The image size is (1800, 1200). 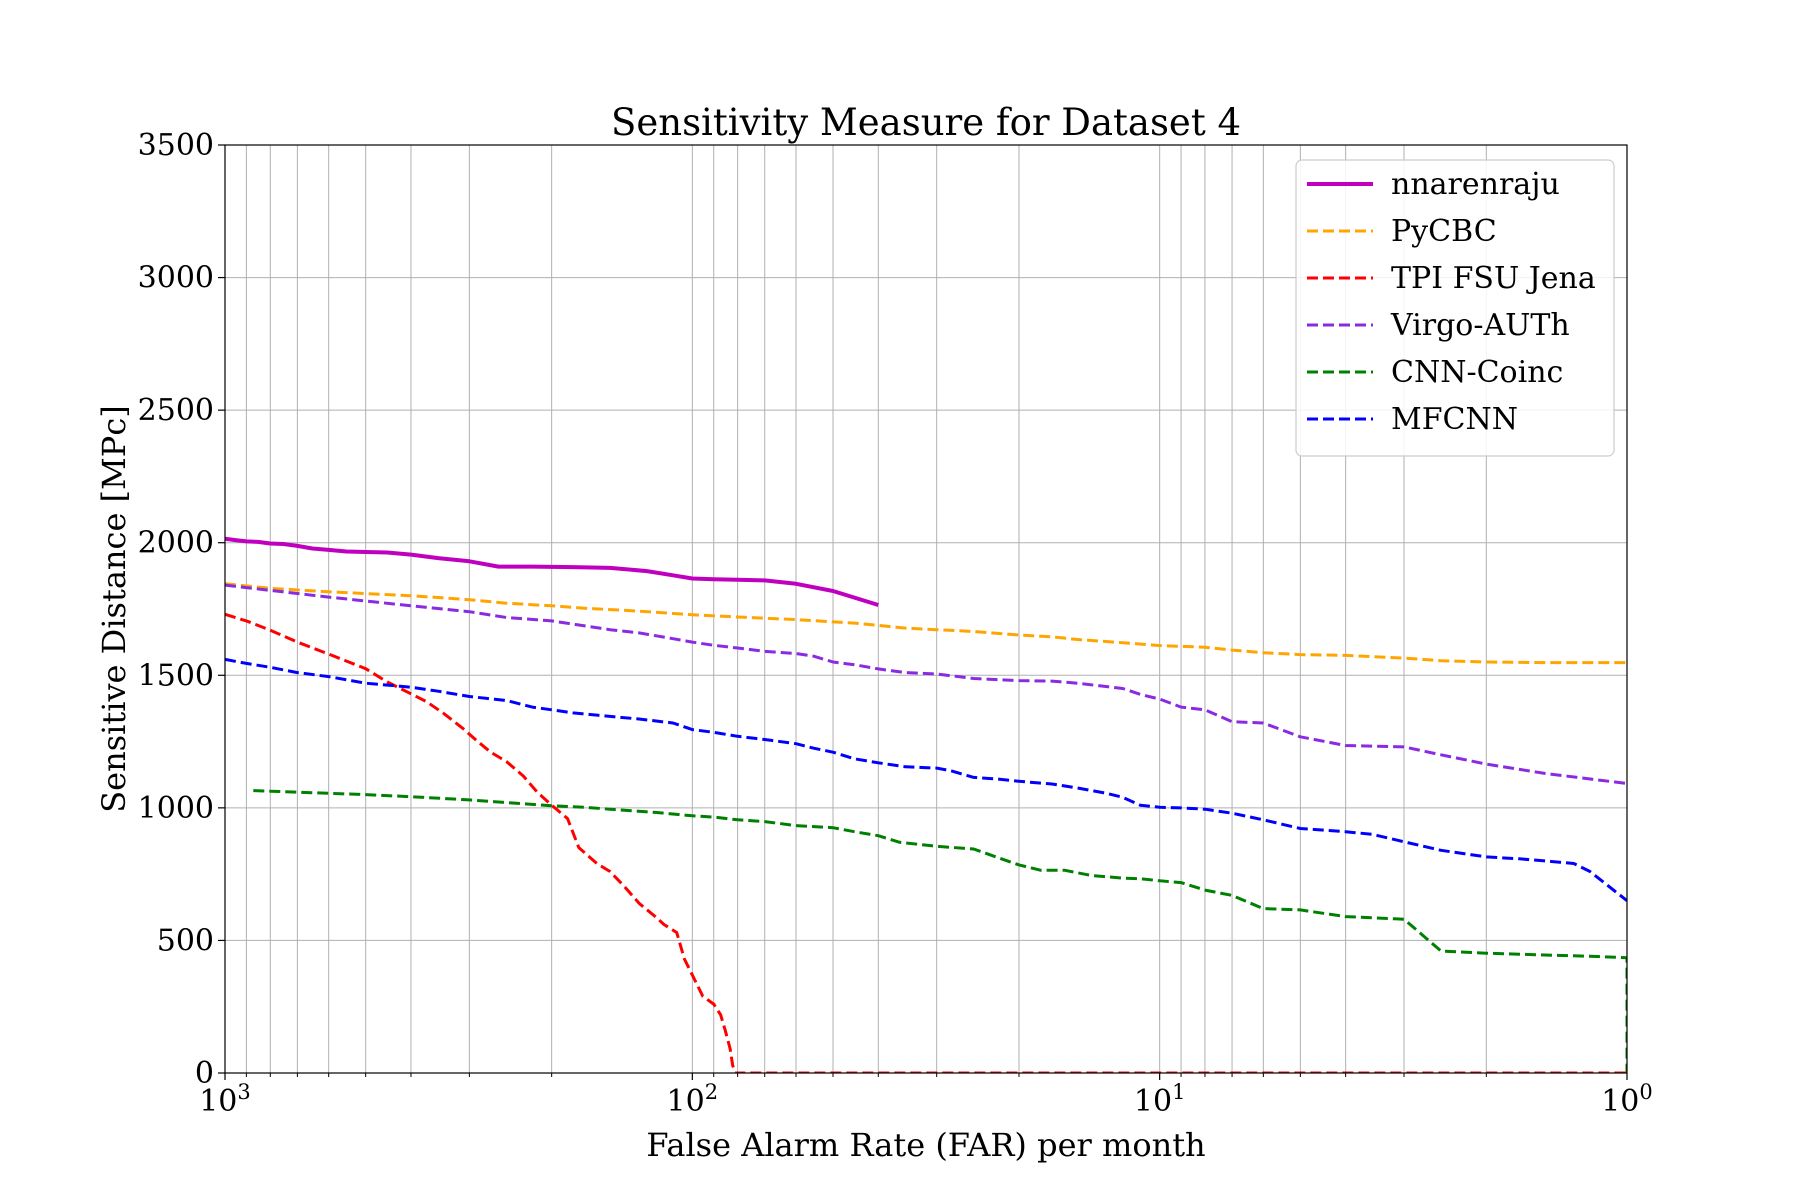 What do you see at coordinates (204, 1073) in the screenshot?
I see `y-tick-label: 0` at bounding box center [204, 1073].